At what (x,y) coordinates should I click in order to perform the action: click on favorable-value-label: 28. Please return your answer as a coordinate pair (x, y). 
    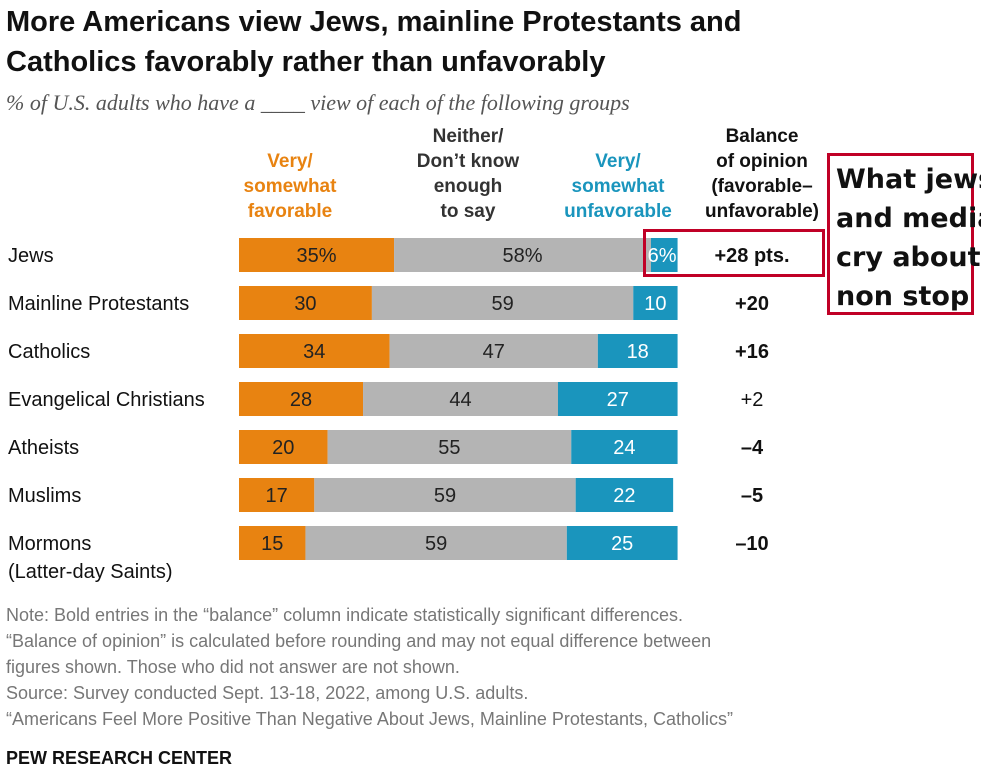
    Looking at the image, I should click on (301, 400).